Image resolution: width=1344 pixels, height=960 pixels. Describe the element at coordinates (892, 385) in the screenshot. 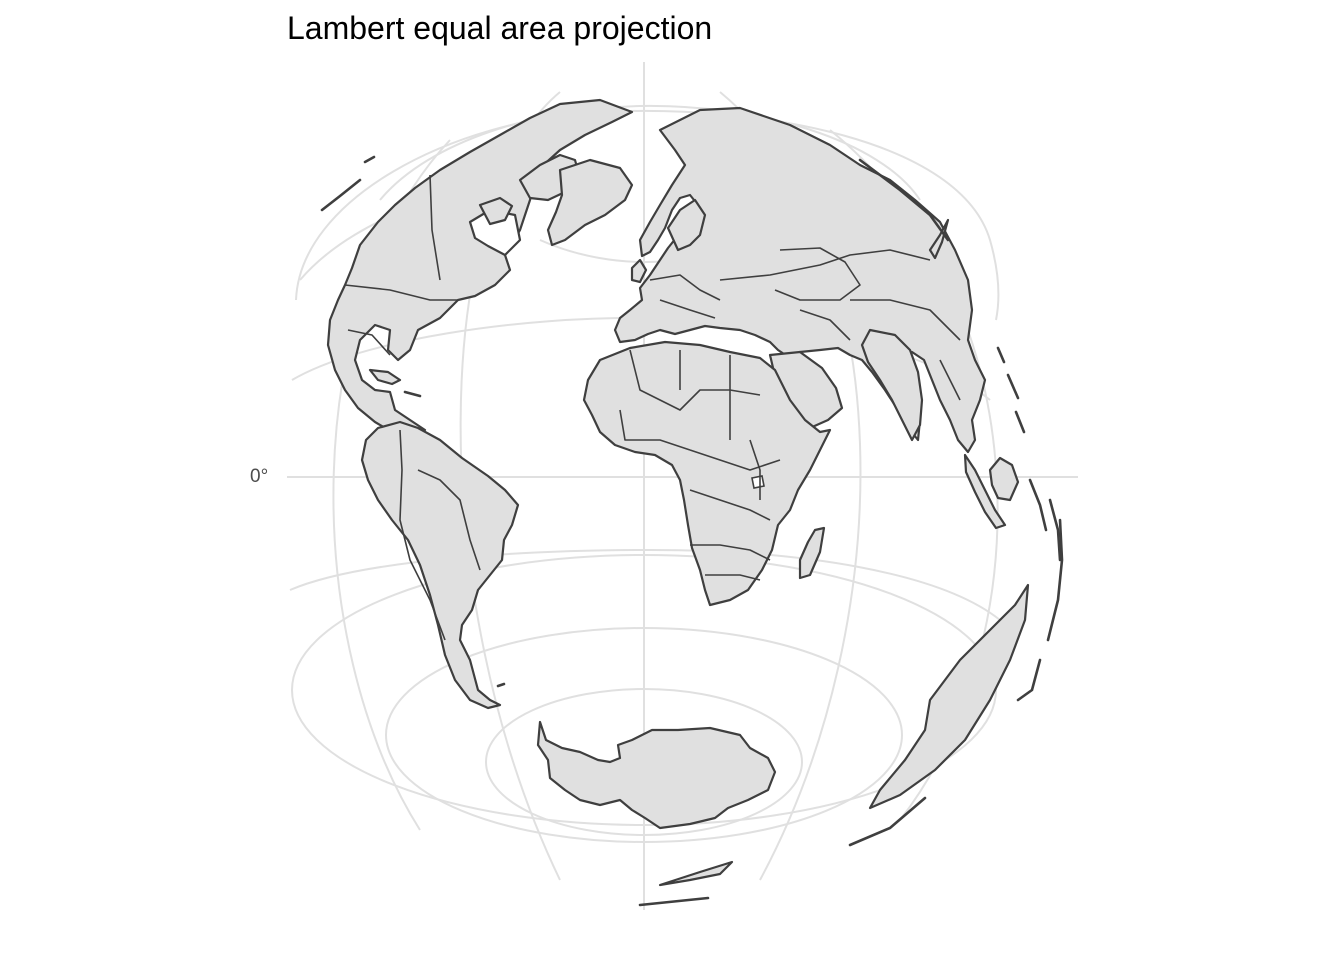

I see `india` at that location.